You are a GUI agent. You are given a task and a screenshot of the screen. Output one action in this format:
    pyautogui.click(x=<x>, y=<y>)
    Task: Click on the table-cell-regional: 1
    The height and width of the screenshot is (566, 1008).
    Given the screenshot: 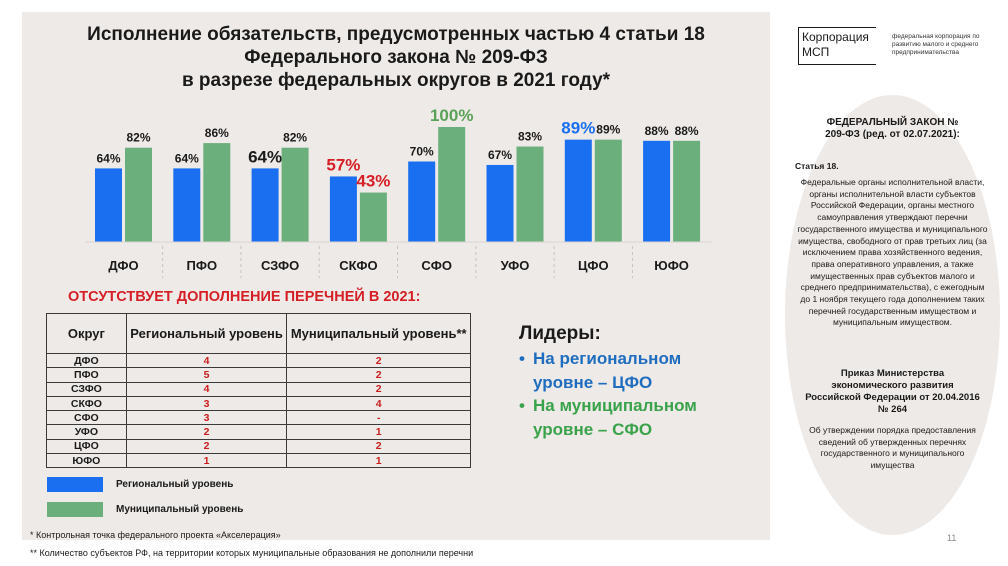 What is the action you would take?
    pyautogui.click(x=206, y=461)
    